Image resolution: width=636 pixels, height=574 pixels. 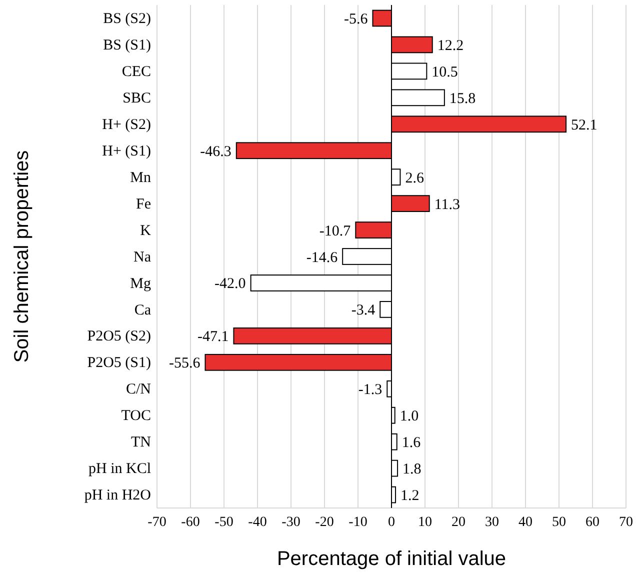 I want to click on x-tick-label: -20, so click(x=324, y=522).